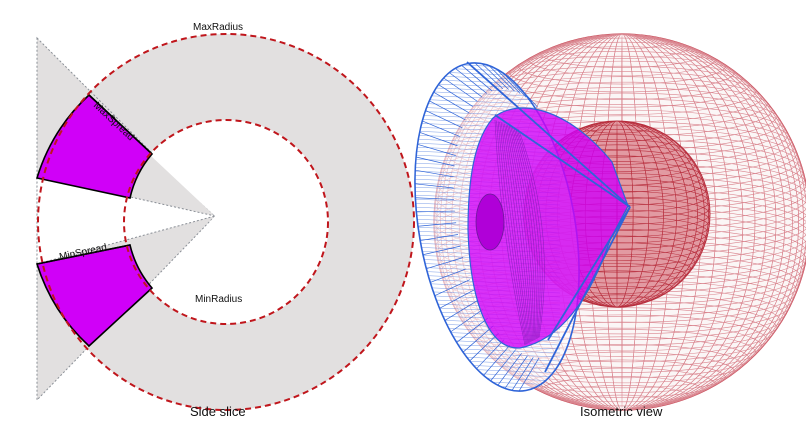 The image size is (806, 435). I want to click on min-radius-label: MinRadius, so click(218, 299).